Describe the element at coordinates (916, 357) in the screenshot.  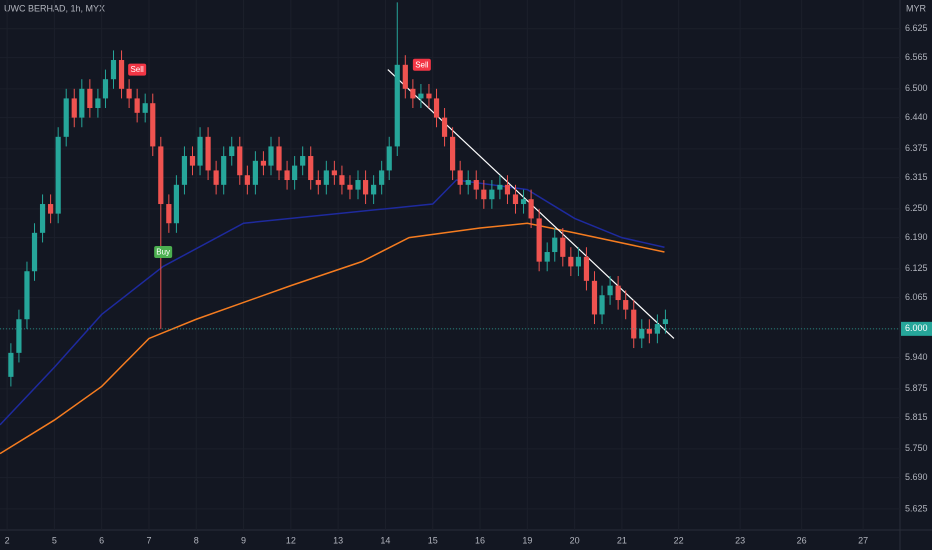
I see `y-tick-label: 5.940` at that location.